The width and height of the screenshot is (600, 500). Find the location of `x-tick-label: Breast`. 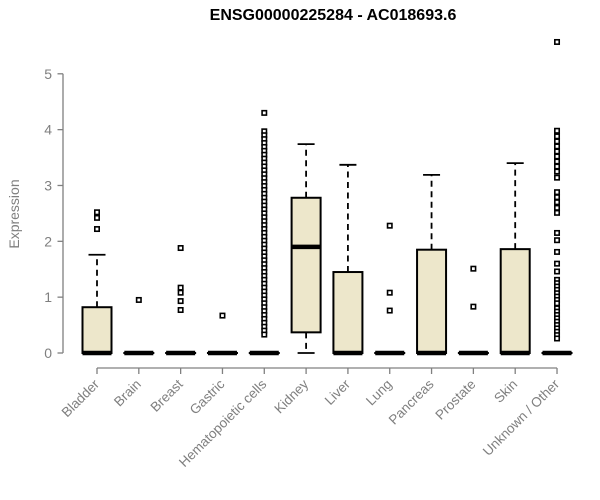

x-tick-label: Breast is located at coordinates (167, 395).